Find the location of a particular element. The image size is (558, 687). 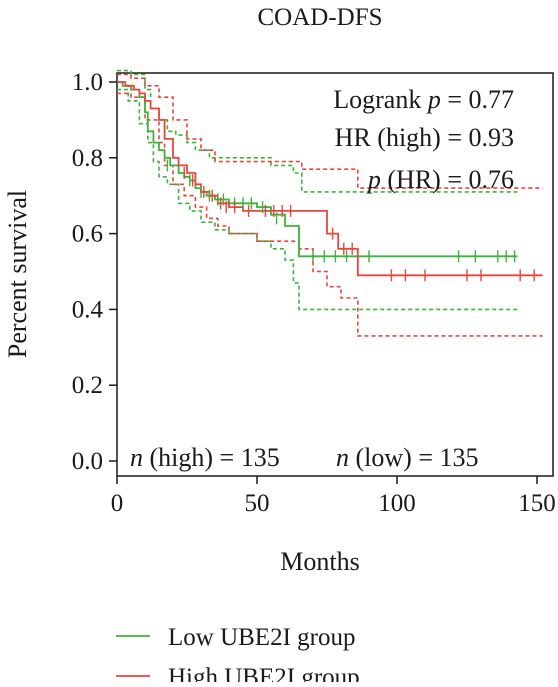

legend-label-low-ube2i-group: Low UBE2I group is located at coordinates (261, 637).